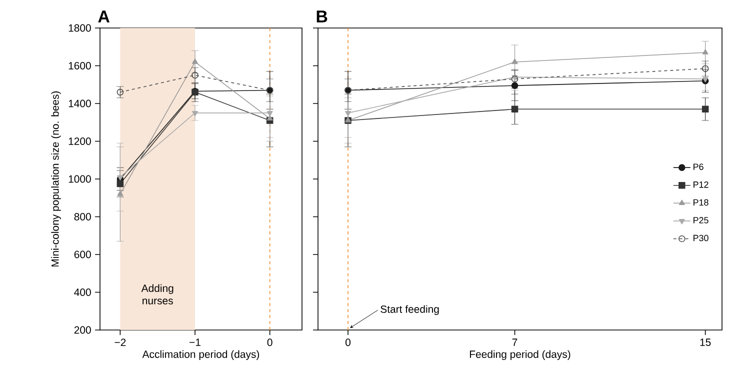  I want to click on y-tick-label: 1200, so click(79, 141).